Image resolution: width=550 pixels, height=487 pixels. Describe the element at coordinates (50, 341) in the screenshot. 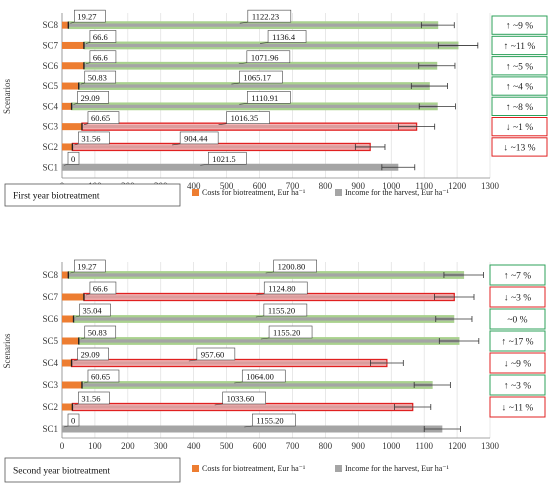

I see `y-tick-label: SC5` at that location.